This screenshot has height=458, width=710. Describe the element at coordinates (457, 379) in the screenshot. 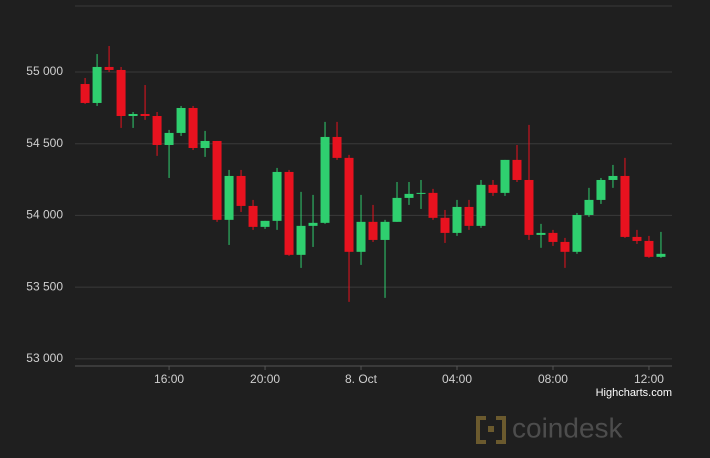

I see `x-tick-label: 04:00` at that location.